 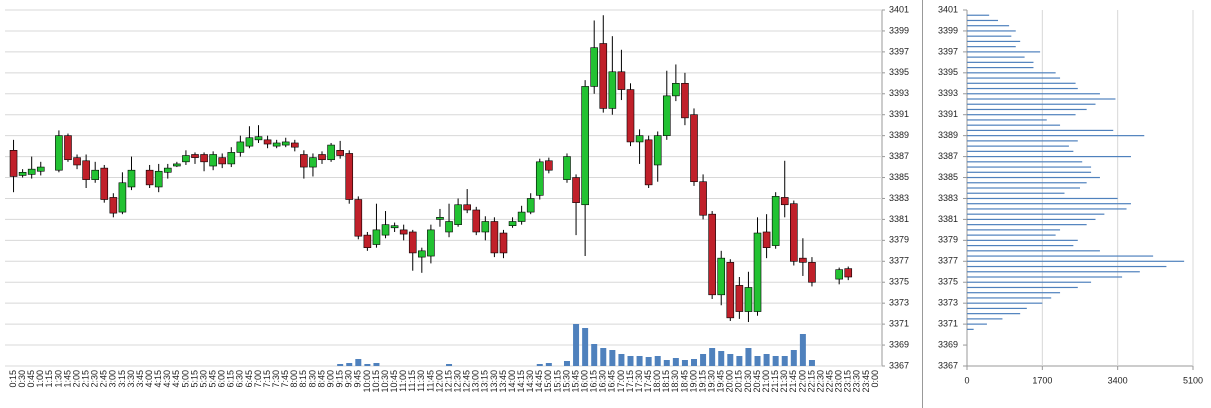 What do you see at coordinates (1193, 380) in the screenshot?
I see `x-tick-label: 5100` at bounding box center [1193, 380].